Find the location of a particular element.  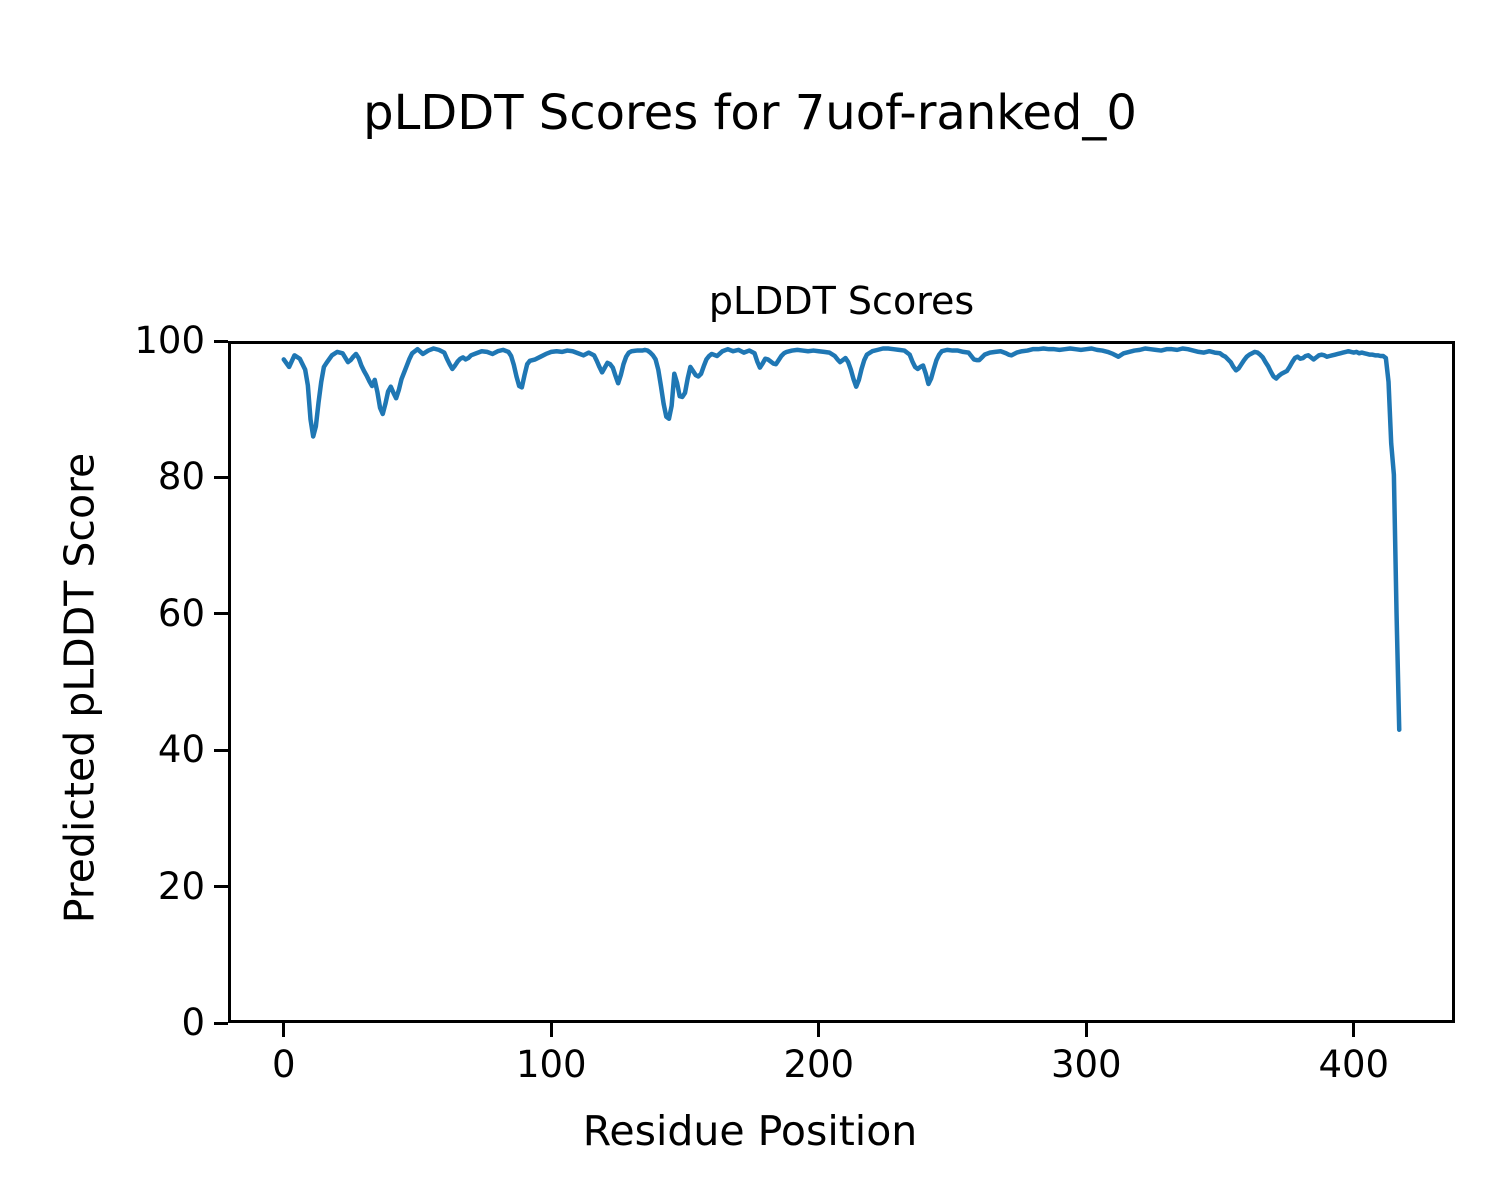

x-tick-label: 400 is located at coordinates (1354, 1064).